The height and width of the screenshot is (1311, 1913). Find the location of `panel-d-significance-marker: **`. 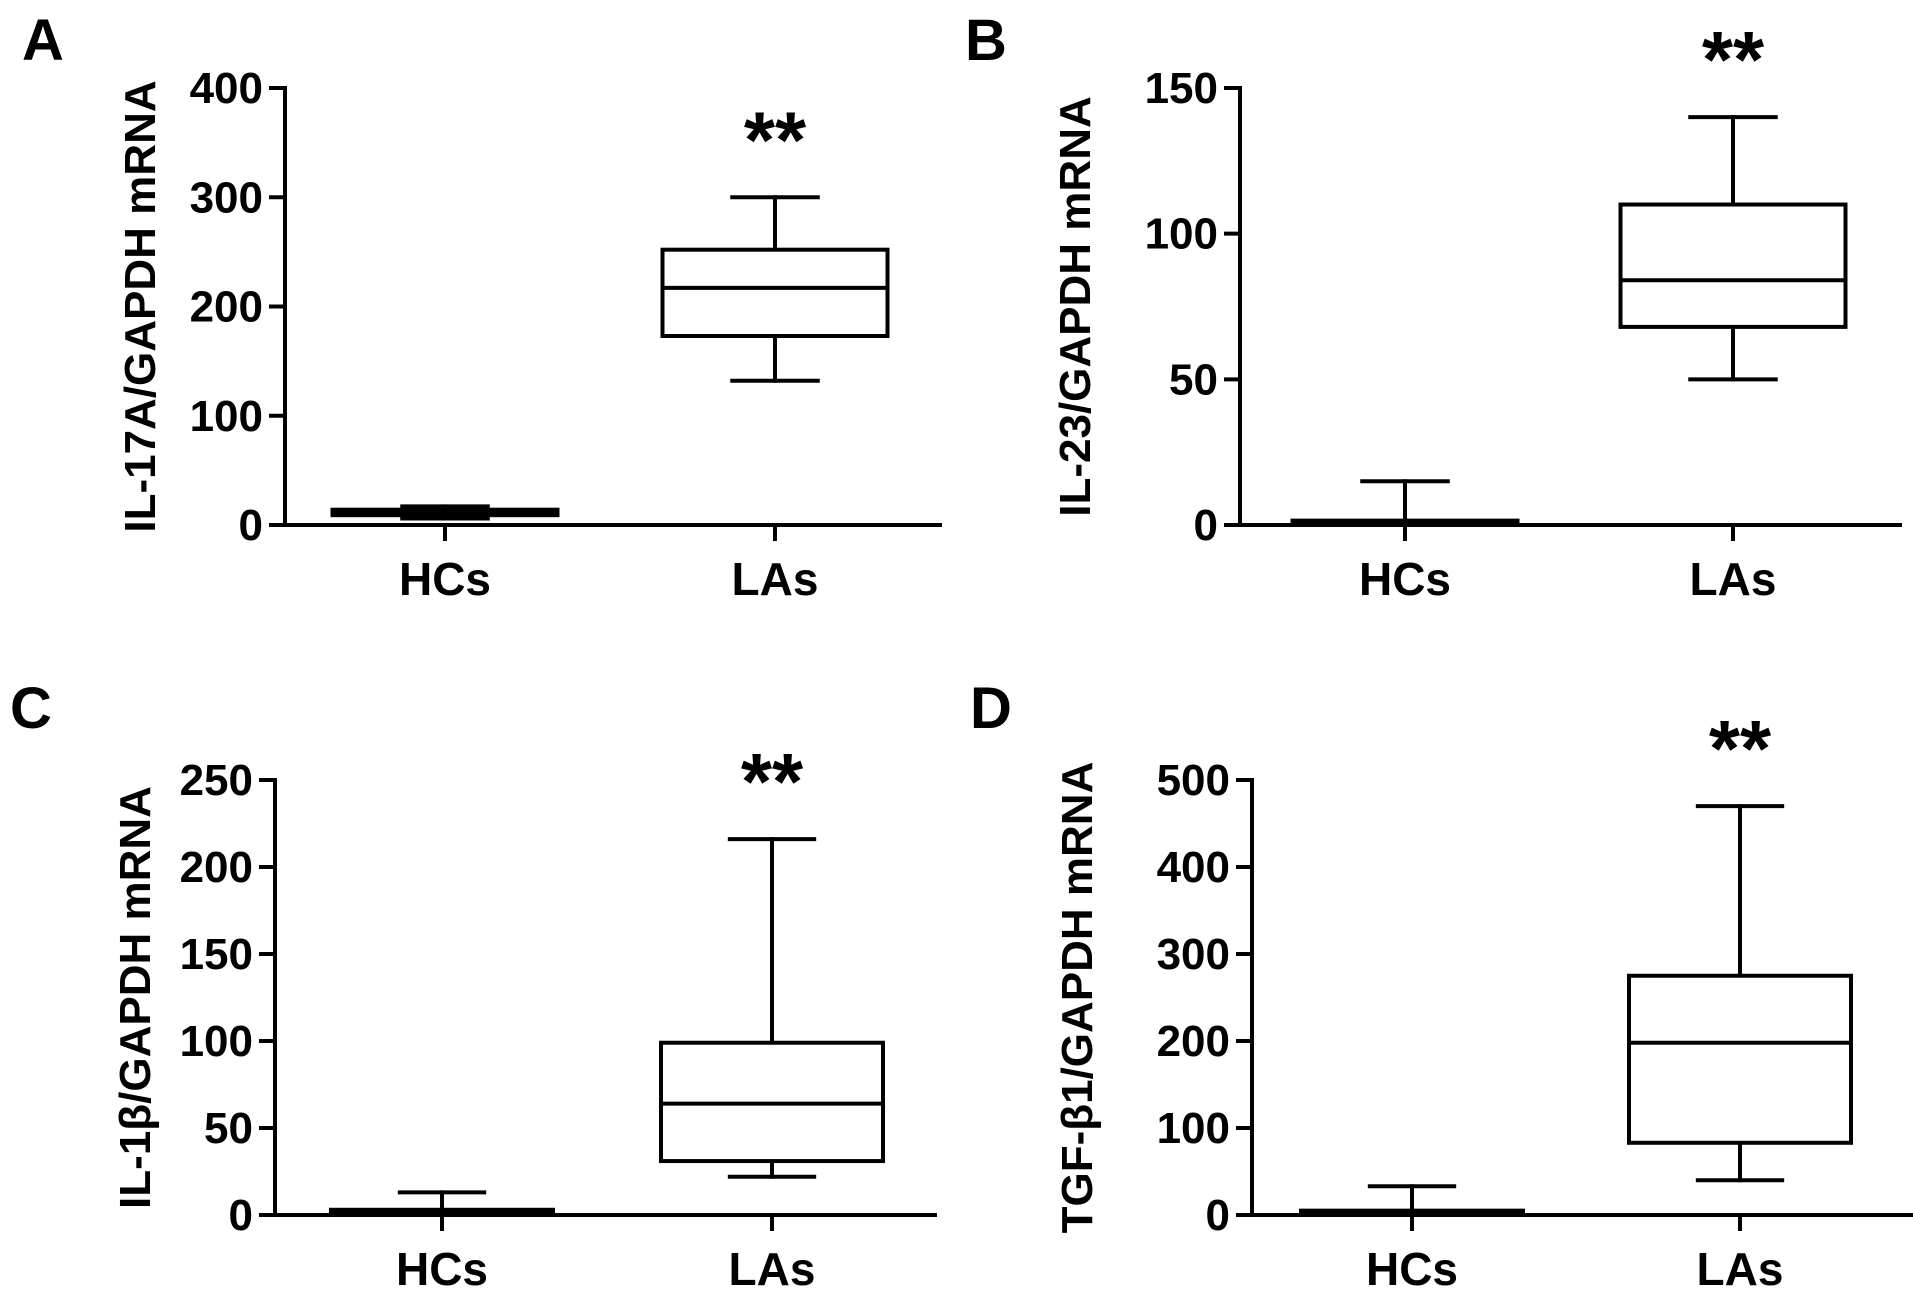

panel-d-significance-marker: ** is located at coordinates (1740, 748).